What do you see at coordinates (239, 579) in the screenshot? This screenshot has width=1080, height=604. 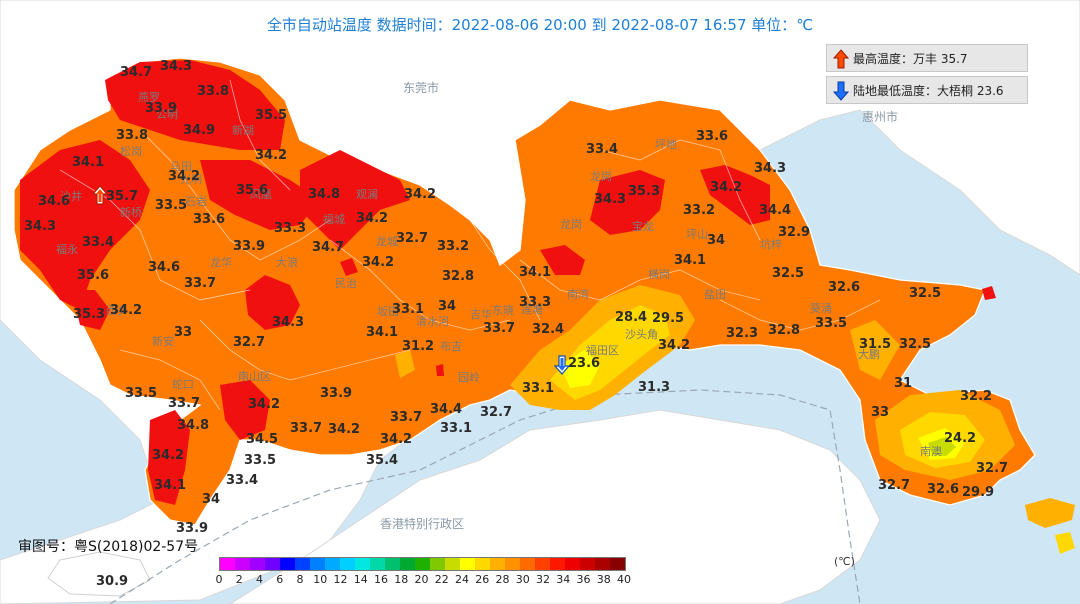 I see `scale-tick-label: 2` at bounding box center [239, 579].